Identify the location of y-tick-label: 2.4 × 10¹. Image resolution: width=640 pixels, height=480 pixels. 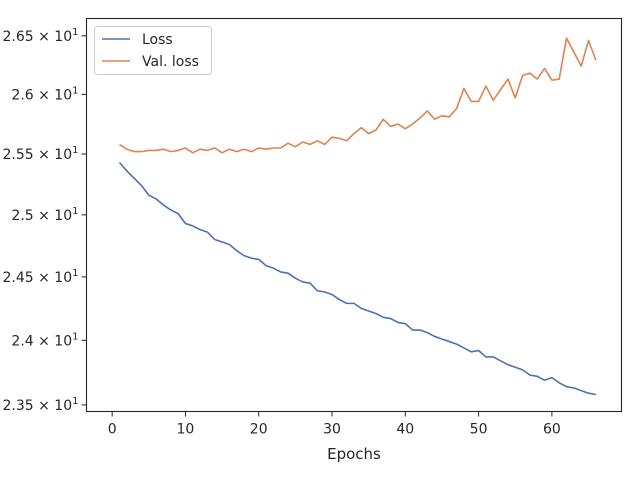
(44, 340).